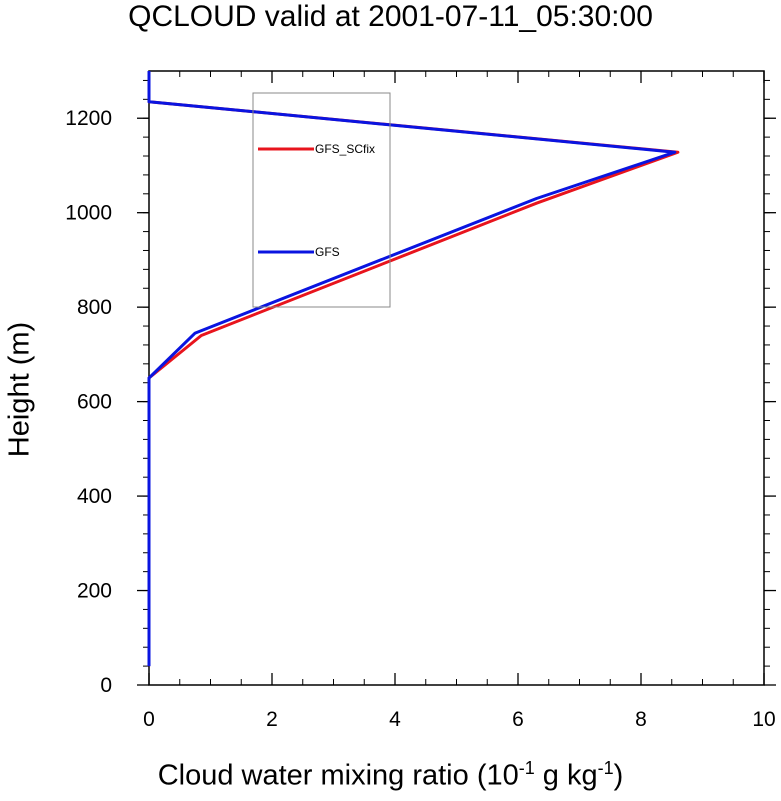 This screenshot has width=781, height=801. What do you see at coordinates (390, 16) in the screenshot?
I see `chart-title: QCLOUD valid at 2001-07-11_05:30:00` at bounding box center [390, 16].